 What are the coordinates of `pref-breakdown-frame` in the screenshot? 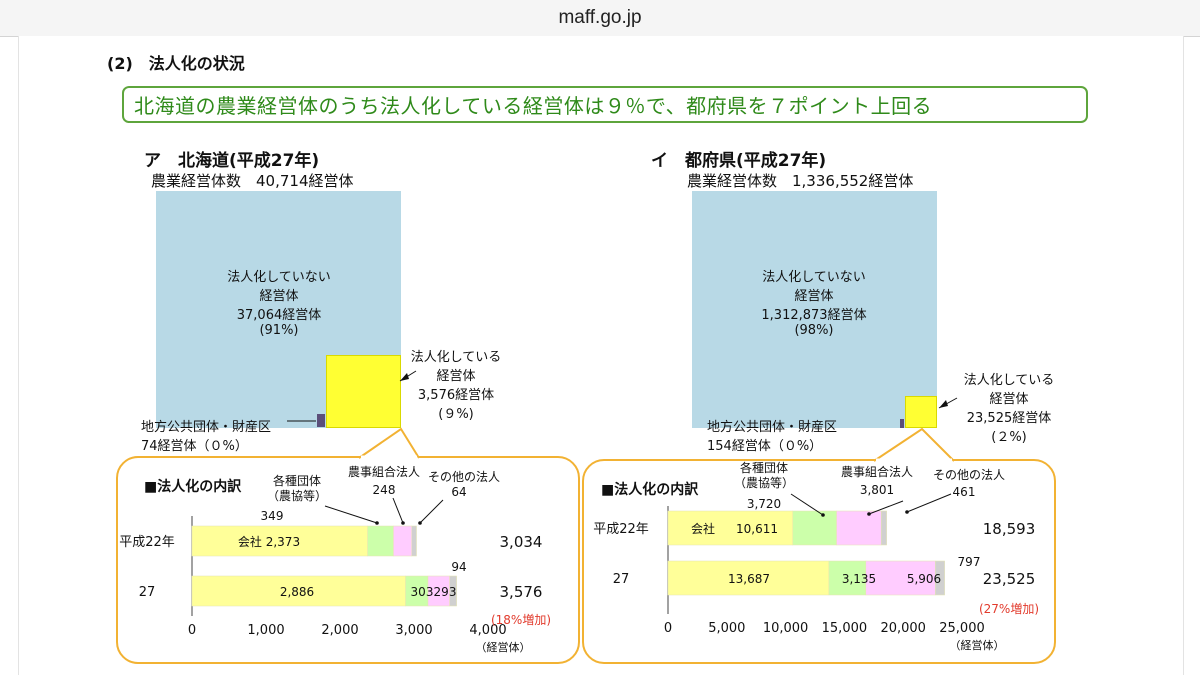 It's located at (819, 561).